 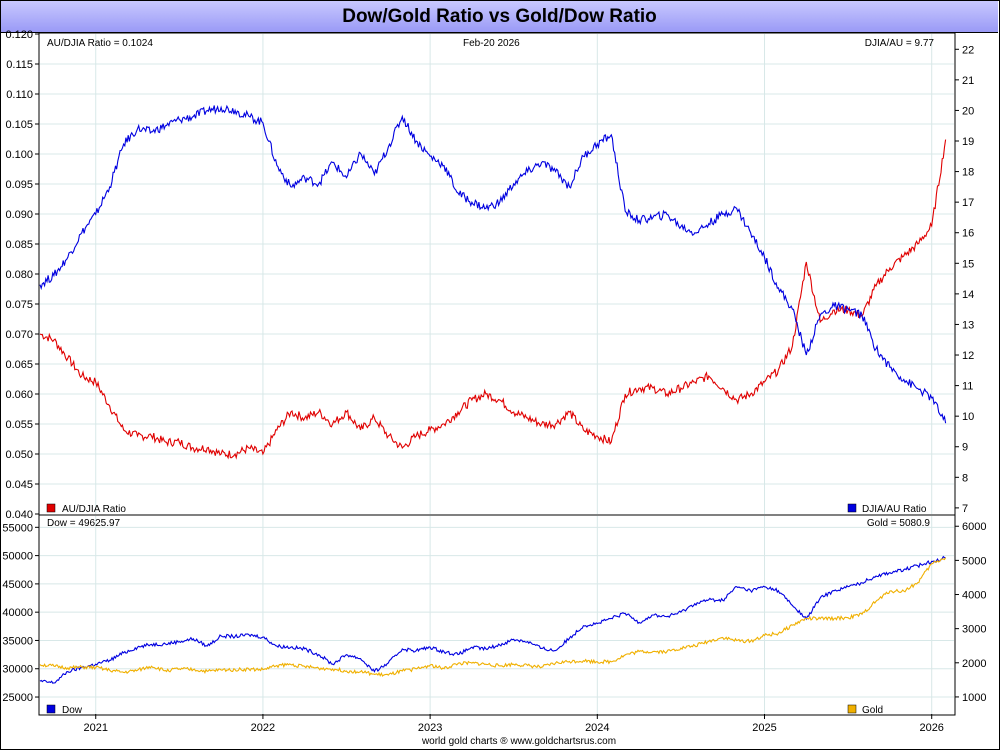 I want to click on right-y-tick-label: 21, so click(x=968, y=81).